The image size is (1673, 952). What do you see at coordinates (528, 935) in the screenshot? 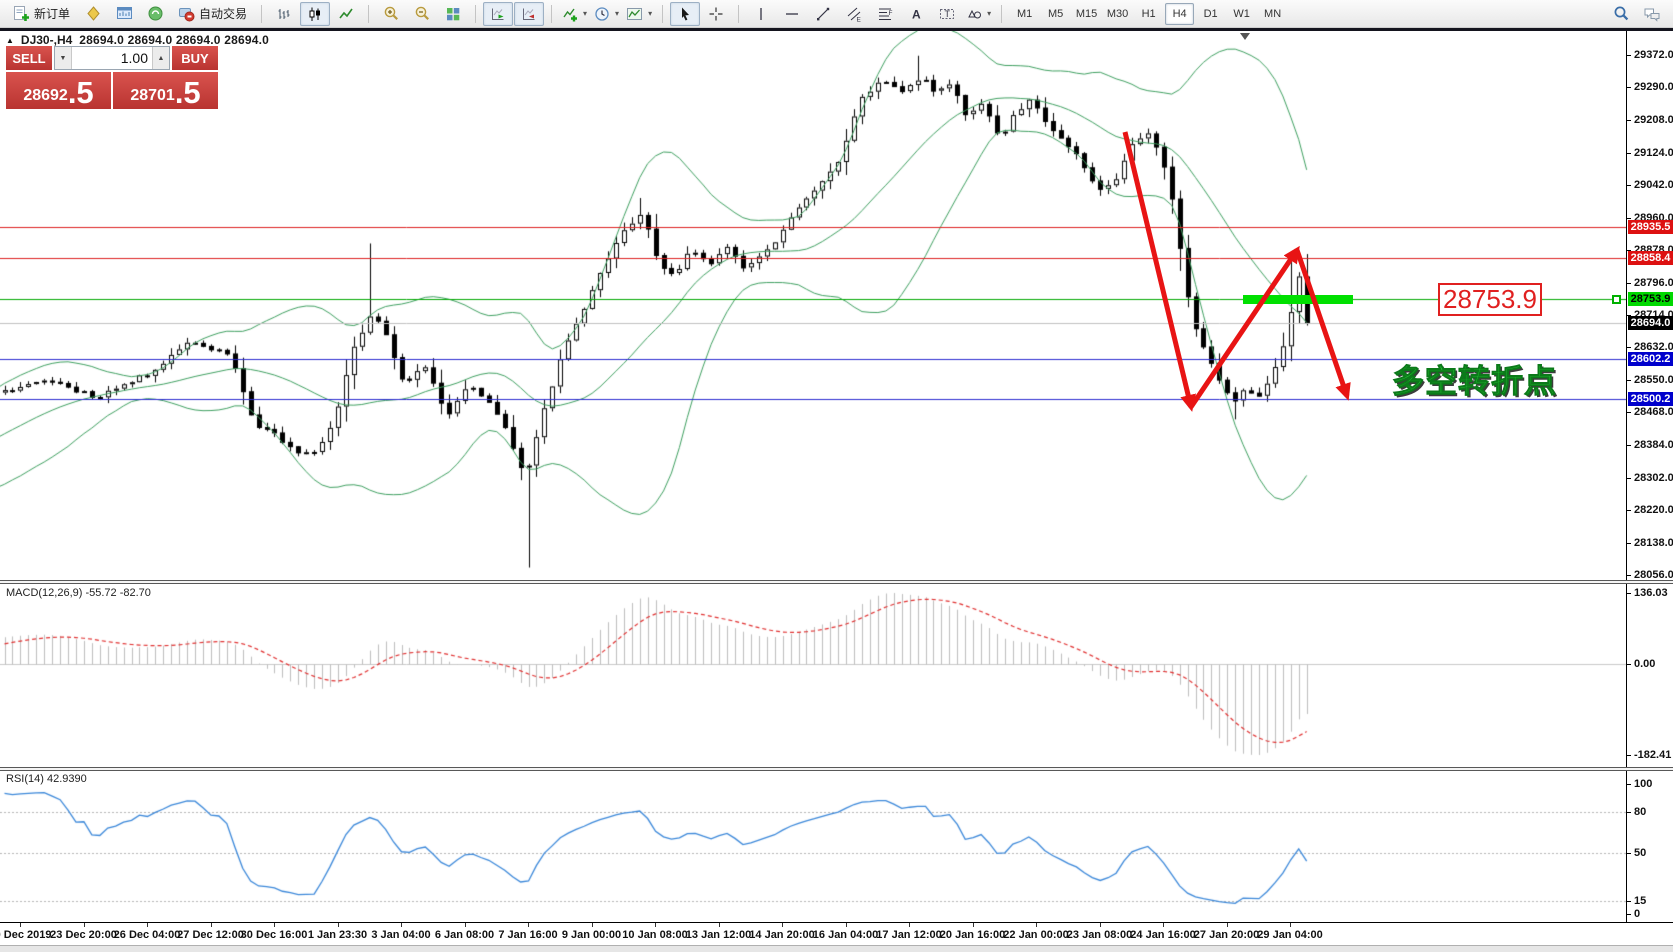
I see `time-axis-label: 7 Jan 16:00` at bounding box center [528, 935].